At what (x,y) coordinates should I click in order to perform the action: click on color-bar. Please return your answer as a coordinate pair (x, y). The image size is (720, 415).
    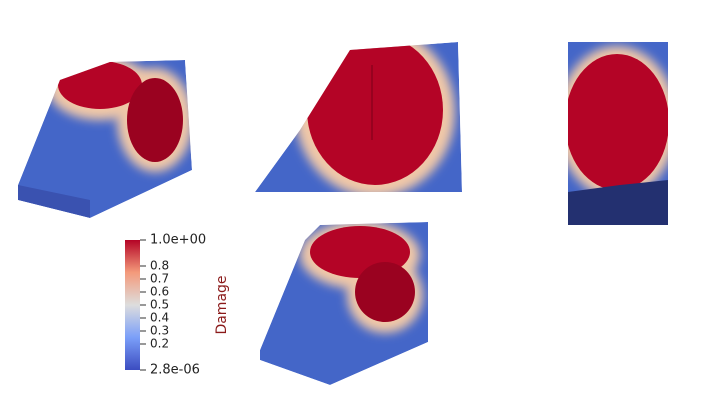
    Looking at the image, I should click on (132, 305).